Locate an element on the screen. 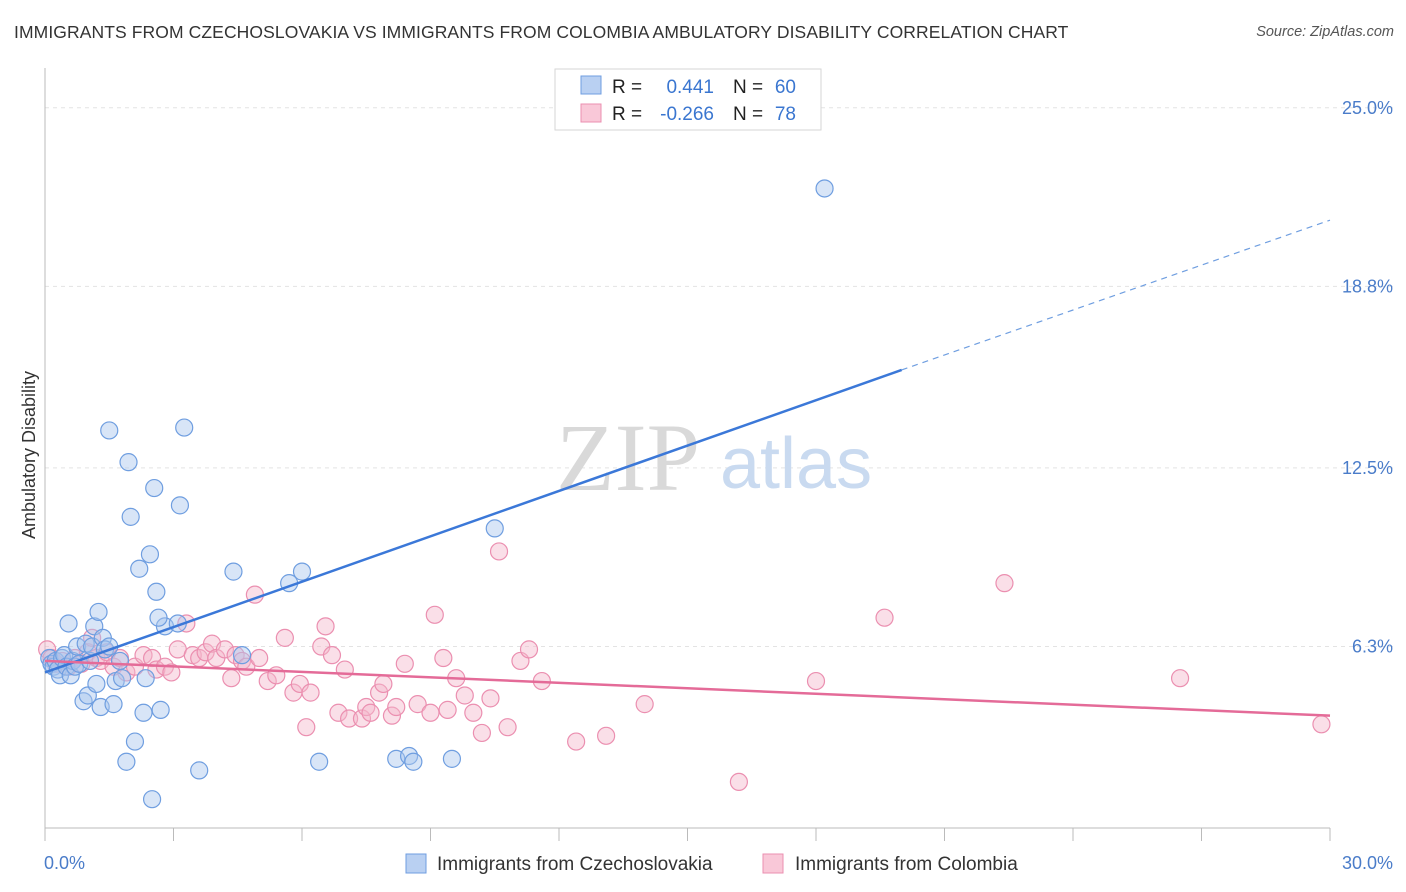 This screenshot has width=1406, height=892. source-note: Source: ZipAtlas.com is located at coordinates (1325, 32).